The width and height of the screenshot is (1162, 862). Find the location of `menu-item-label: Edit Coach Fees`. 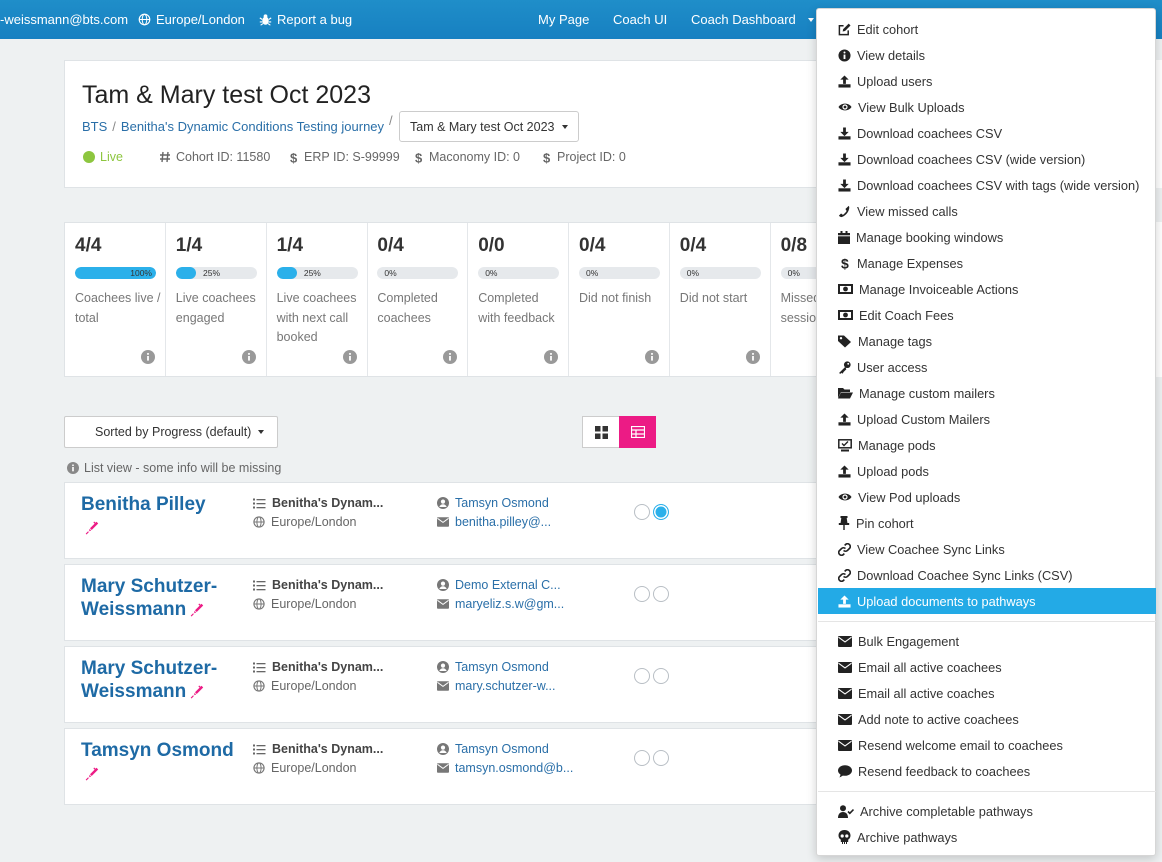

menu-item-label: Edit Coach Fees is located at coordinates (906, 315).